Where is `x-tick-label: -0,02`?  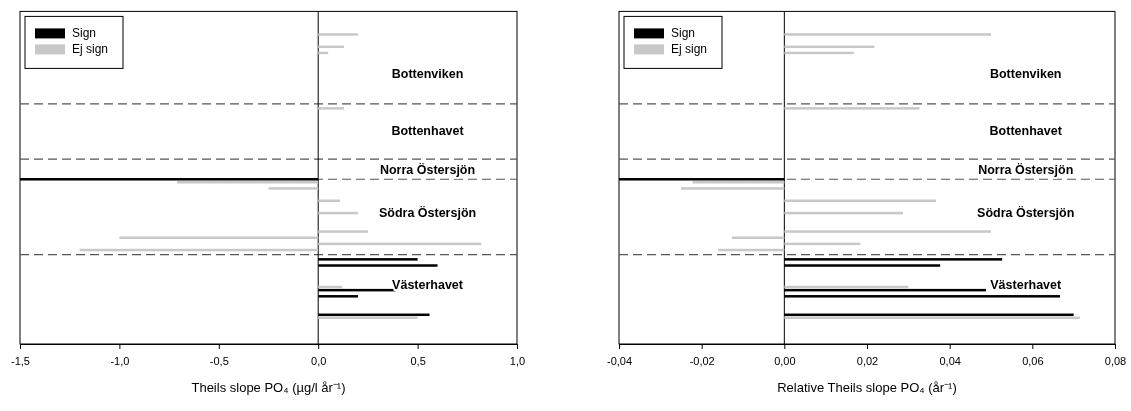
x-tick-label: -0,02 is located at coordinates (702, 361).